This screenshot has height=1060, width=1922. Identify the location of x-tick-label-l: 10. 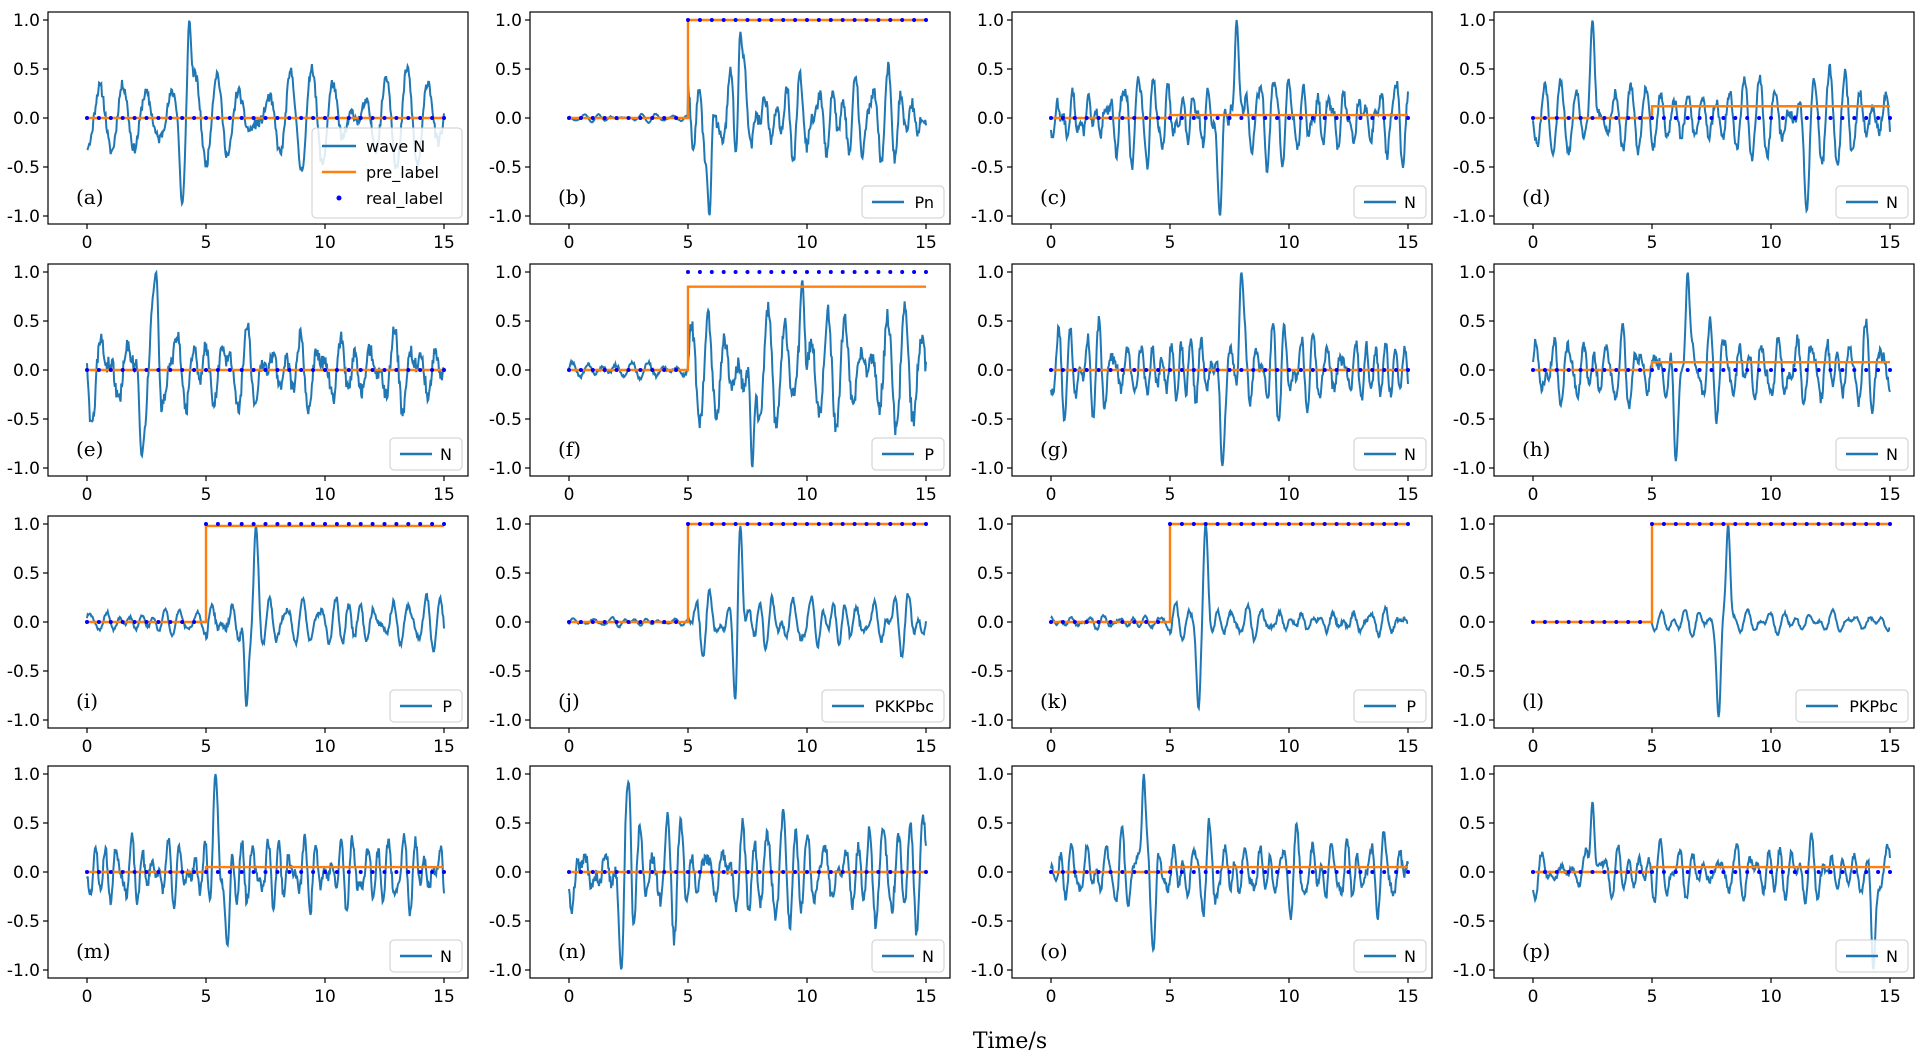
(1771, 747).